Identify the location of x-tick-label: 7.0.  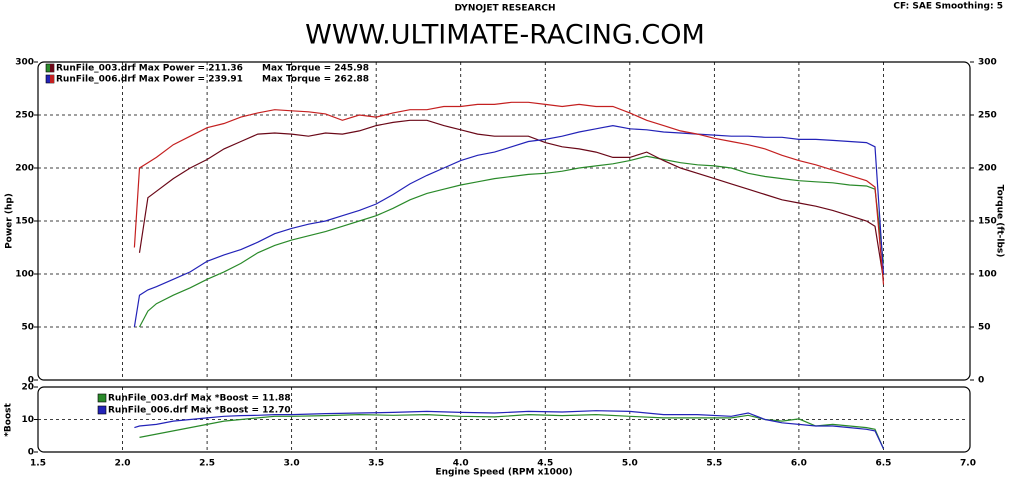
(968, 464).